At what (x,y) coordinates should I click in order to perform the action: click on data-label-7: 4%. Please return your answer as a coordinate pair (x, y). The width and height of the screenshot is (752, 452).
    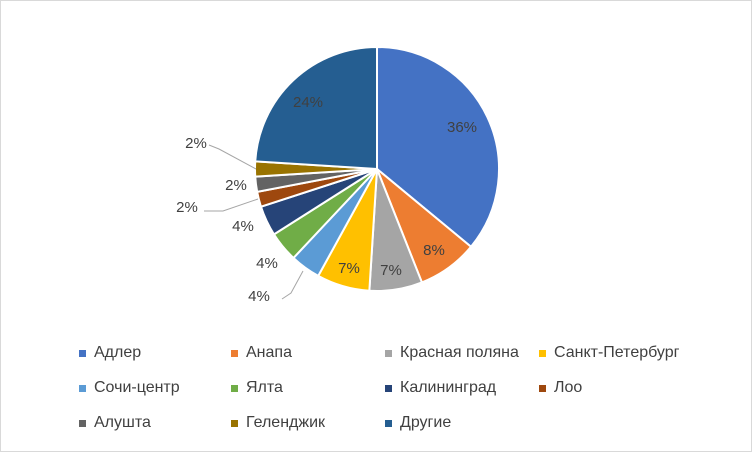
    Looking at the image, I should click on (243, 226).